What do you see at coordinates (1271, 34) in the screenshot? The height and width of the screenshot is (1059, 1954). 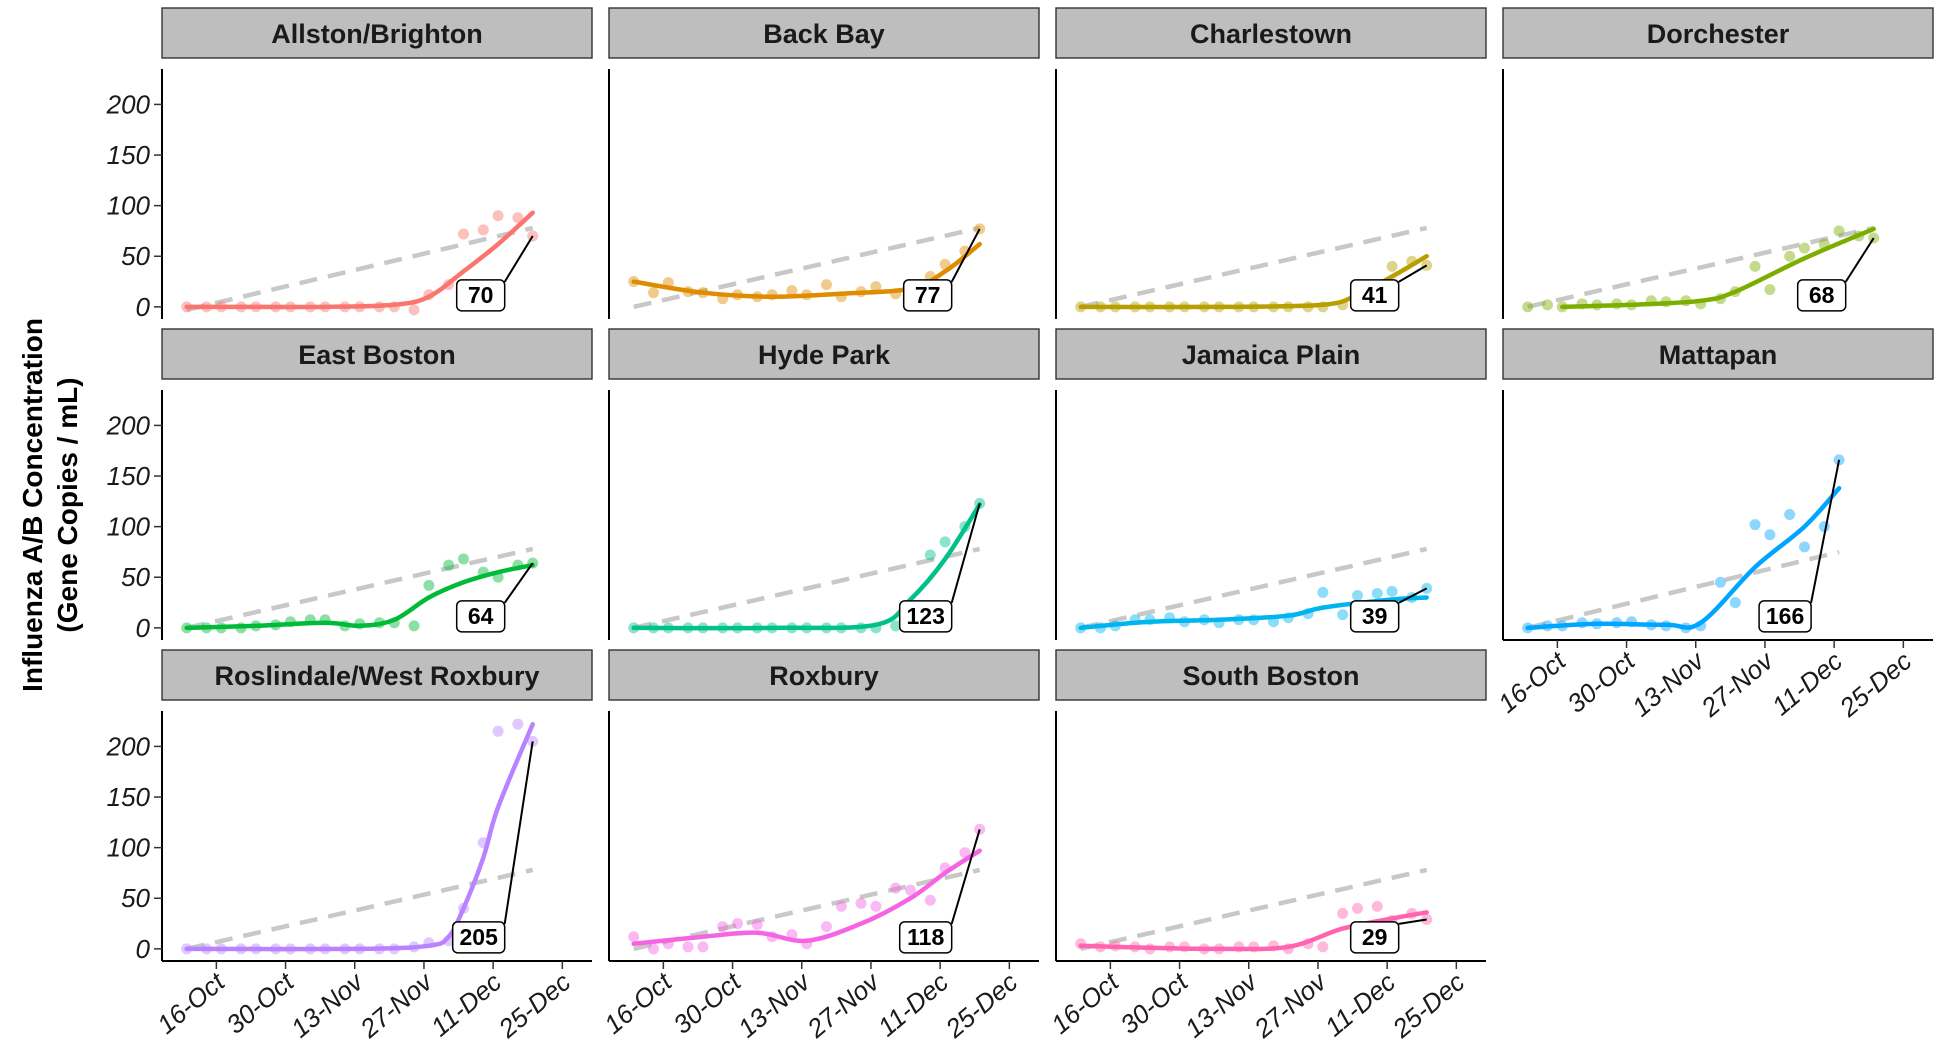 I see `facet-title: Charlestown` at bounding box center [1271, 34].